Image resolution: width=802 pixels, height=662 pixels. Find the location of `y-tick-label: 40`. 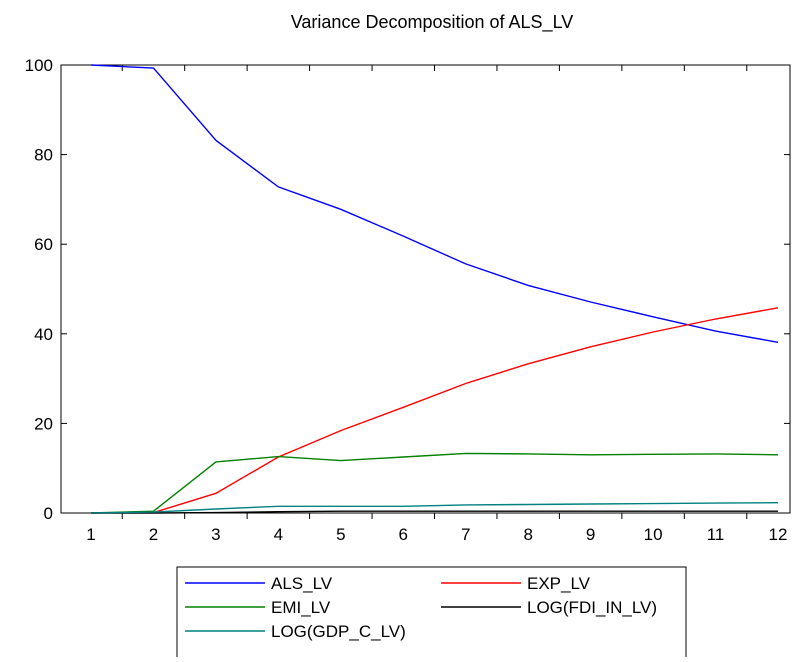

y-tick-label: 40 is located at coordinates (43, 334).